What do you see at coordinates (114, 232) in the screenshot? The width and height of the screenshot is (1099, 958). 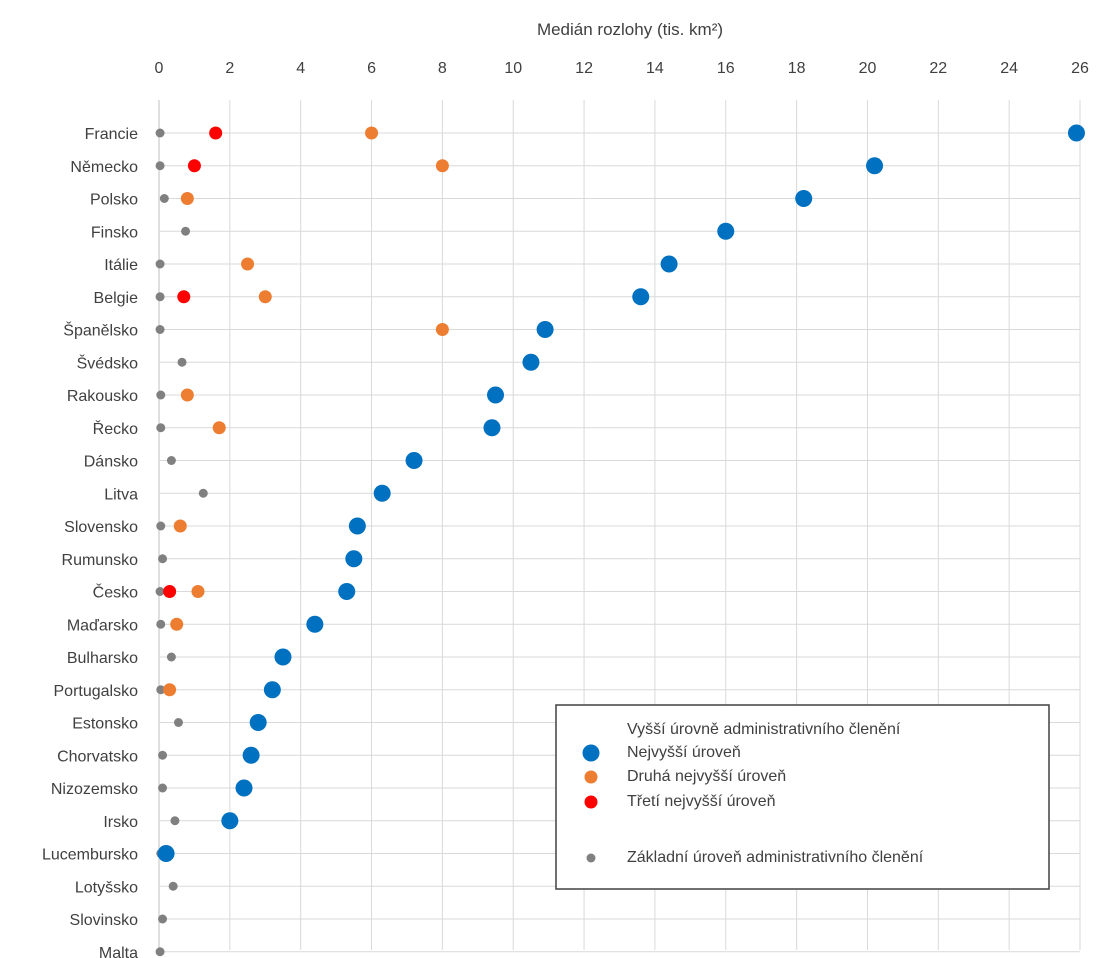 I see `category-label: Finsko` at bounding box center [114, 232].